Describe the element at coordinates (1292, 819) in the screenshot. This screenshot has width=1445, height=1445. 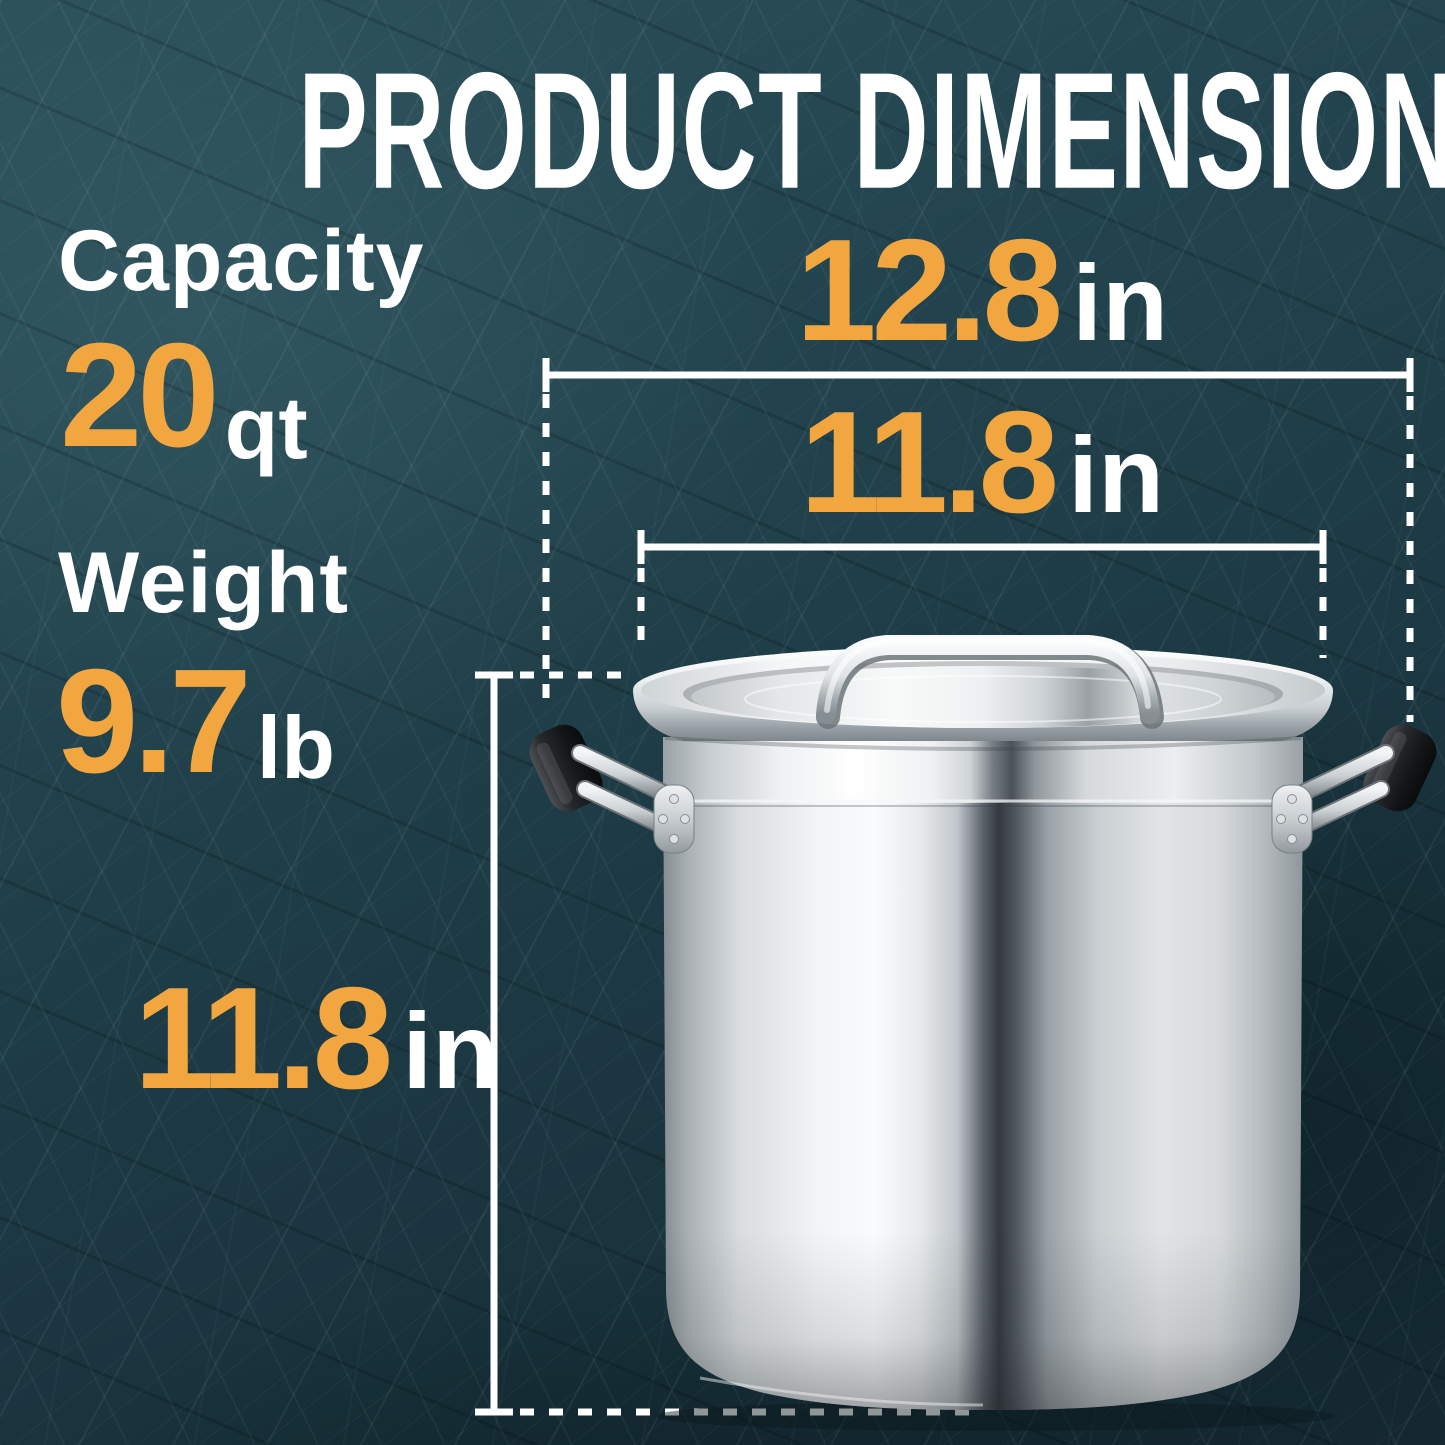
I see `right-handle-plate` at that location.